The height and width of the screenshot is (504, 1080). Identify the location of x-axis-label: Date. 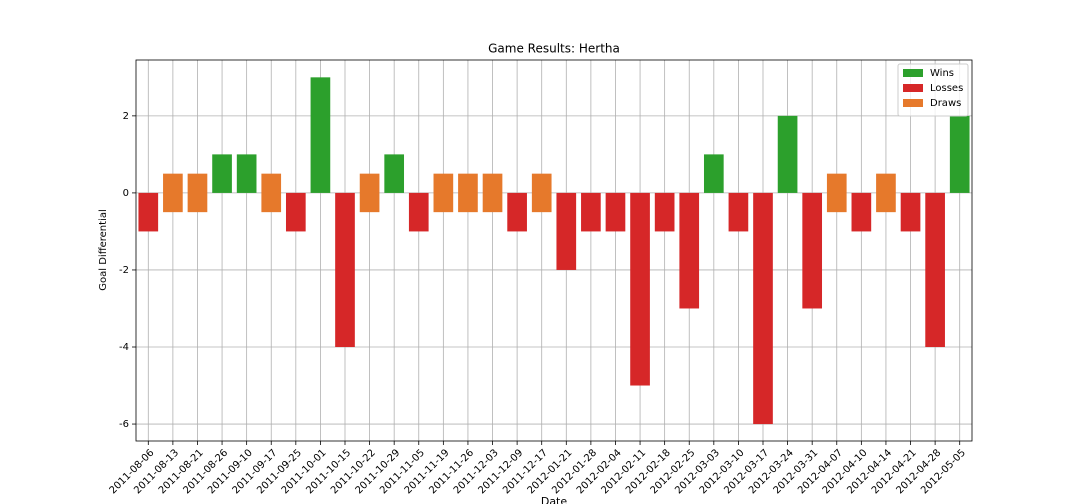
(554, 499).